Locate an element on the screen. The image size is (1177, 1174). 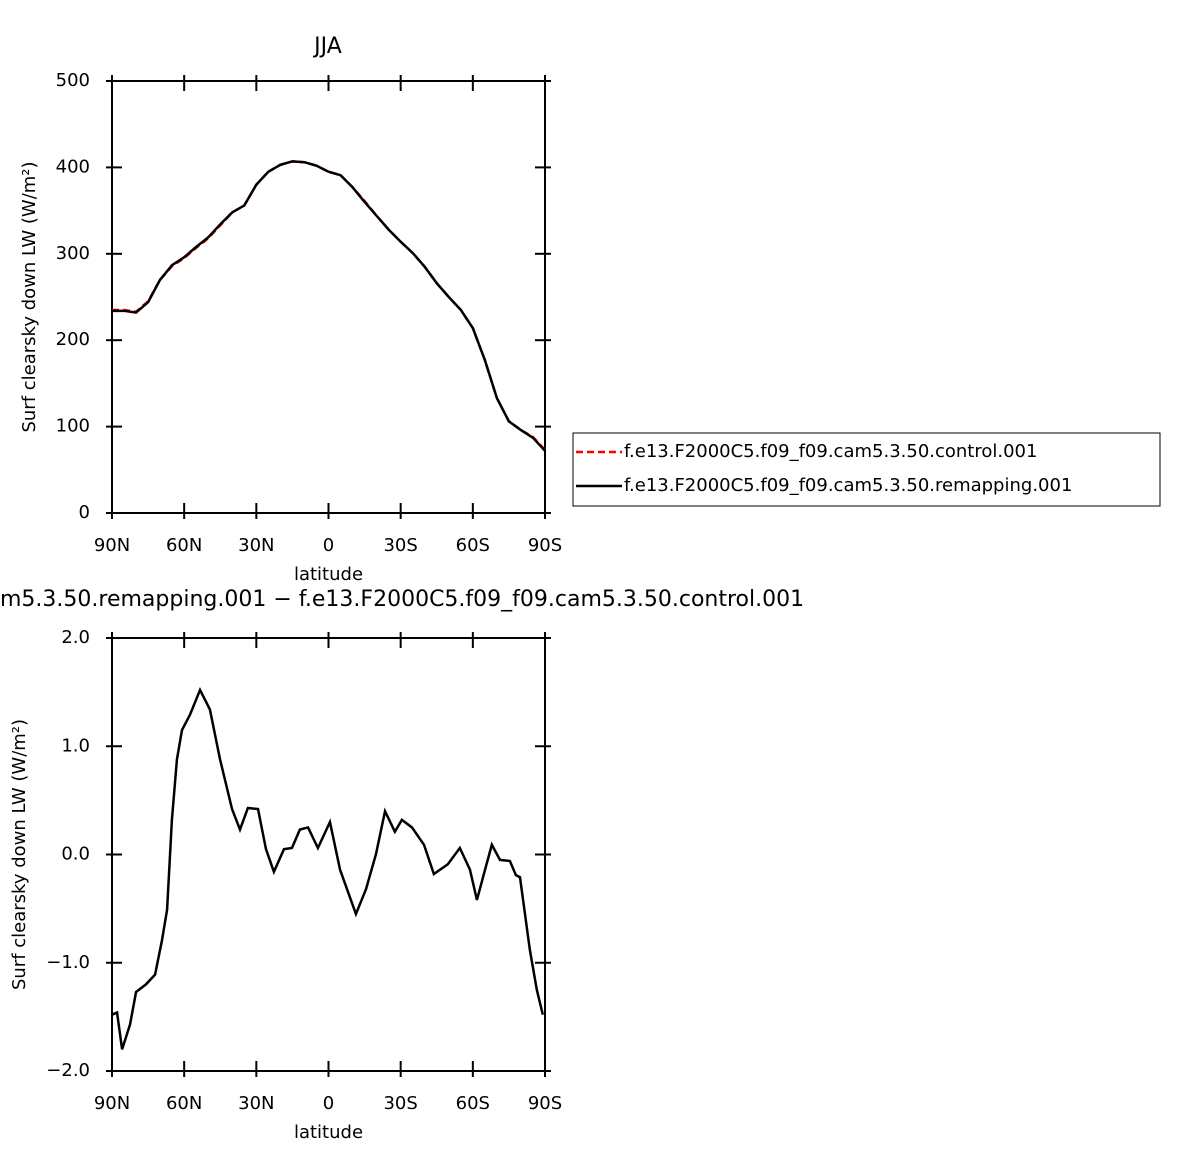
y-tick-label: 200 is located at coordinates (73, 339).